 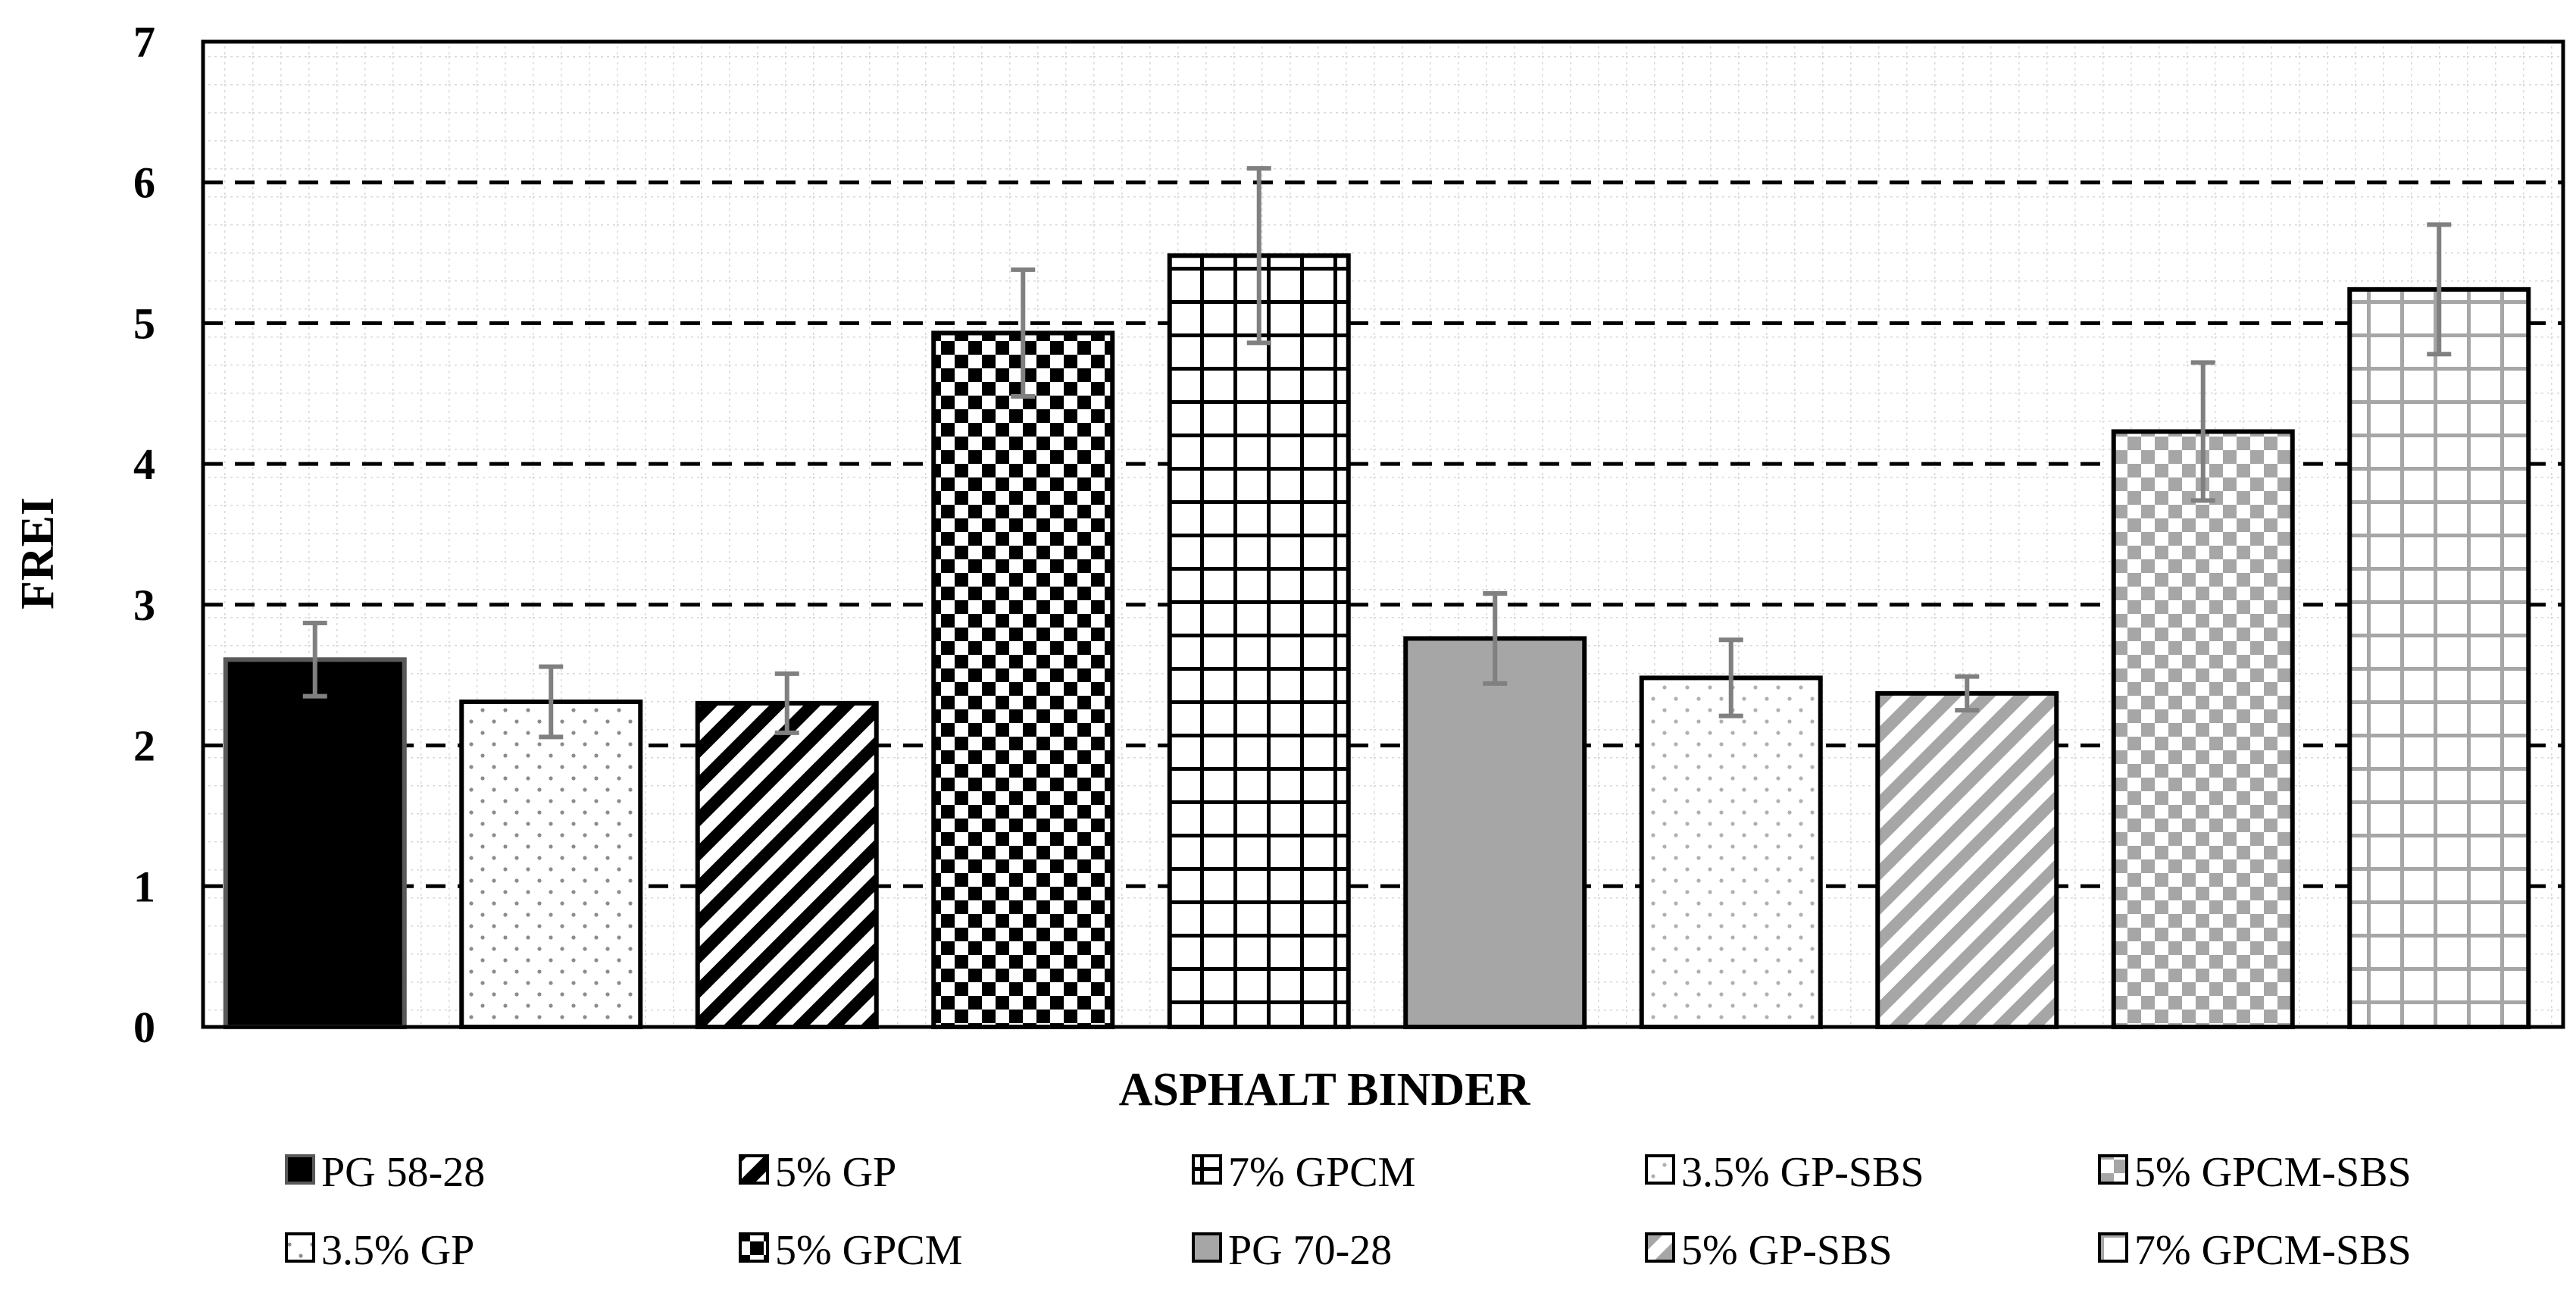 What do you see at coordinates (1967, 693) in the screenshot?
I see `error-bar-5pct-gp-sbs` at bounding box center [1967, 693].